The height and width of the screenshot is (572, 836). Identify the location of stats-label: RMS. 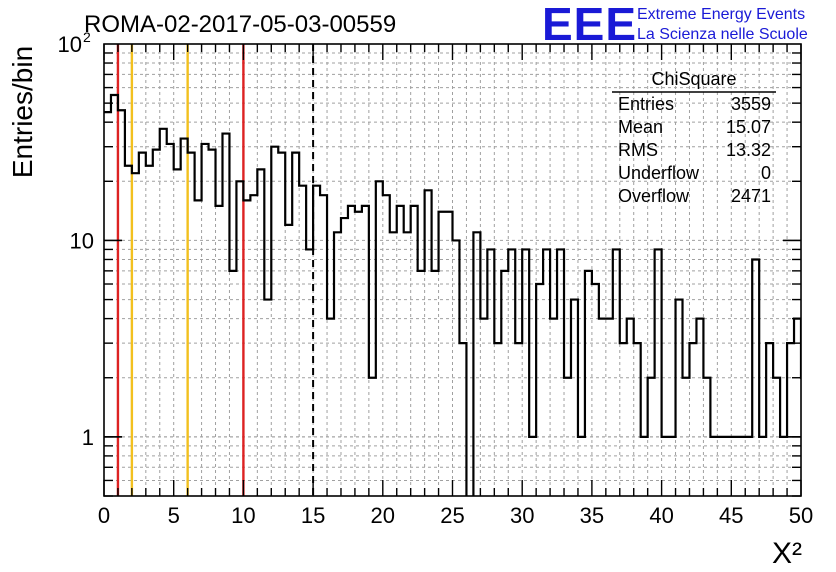
(638, 150).